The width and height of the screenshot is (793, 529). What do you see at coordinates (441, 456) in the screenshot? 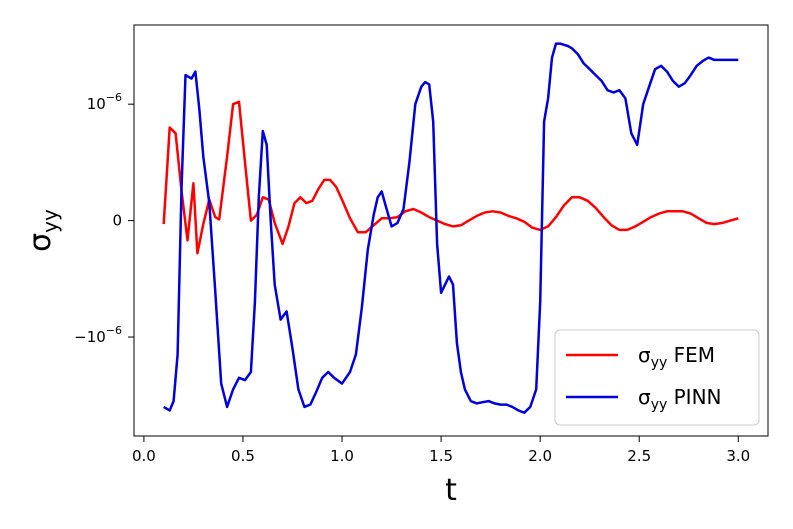
I see `x-tick-label: 1.5` at bounding box center [441, 456].